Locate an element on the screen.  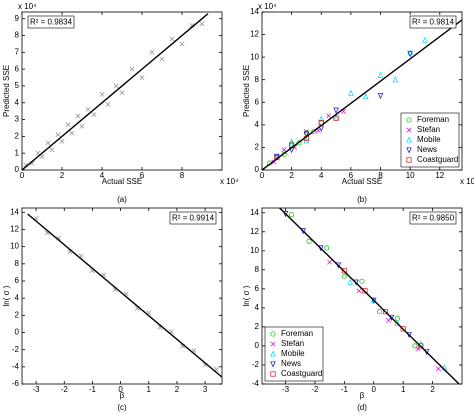
x-multiplier: x 10⁴ is located at coordinates (229, 181).